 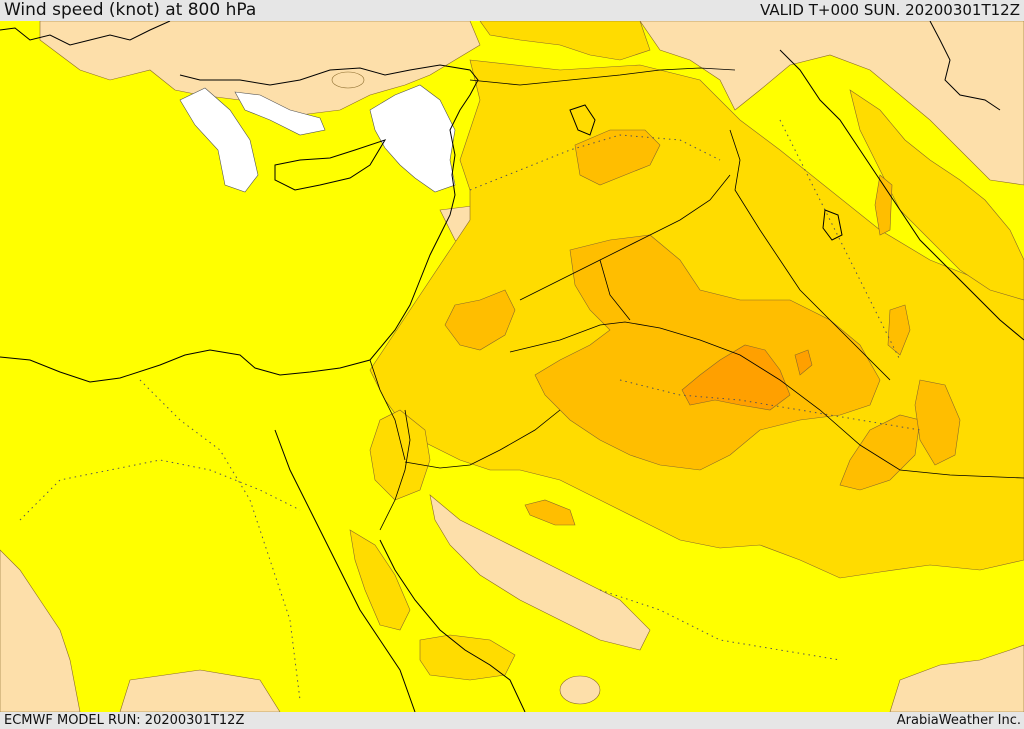 What do you see at coordinates (890, 10) in the screenshot?
I see `valid-time: VALID T+000 SUN. 20200301T12Z` at bounding box center [890, 10].